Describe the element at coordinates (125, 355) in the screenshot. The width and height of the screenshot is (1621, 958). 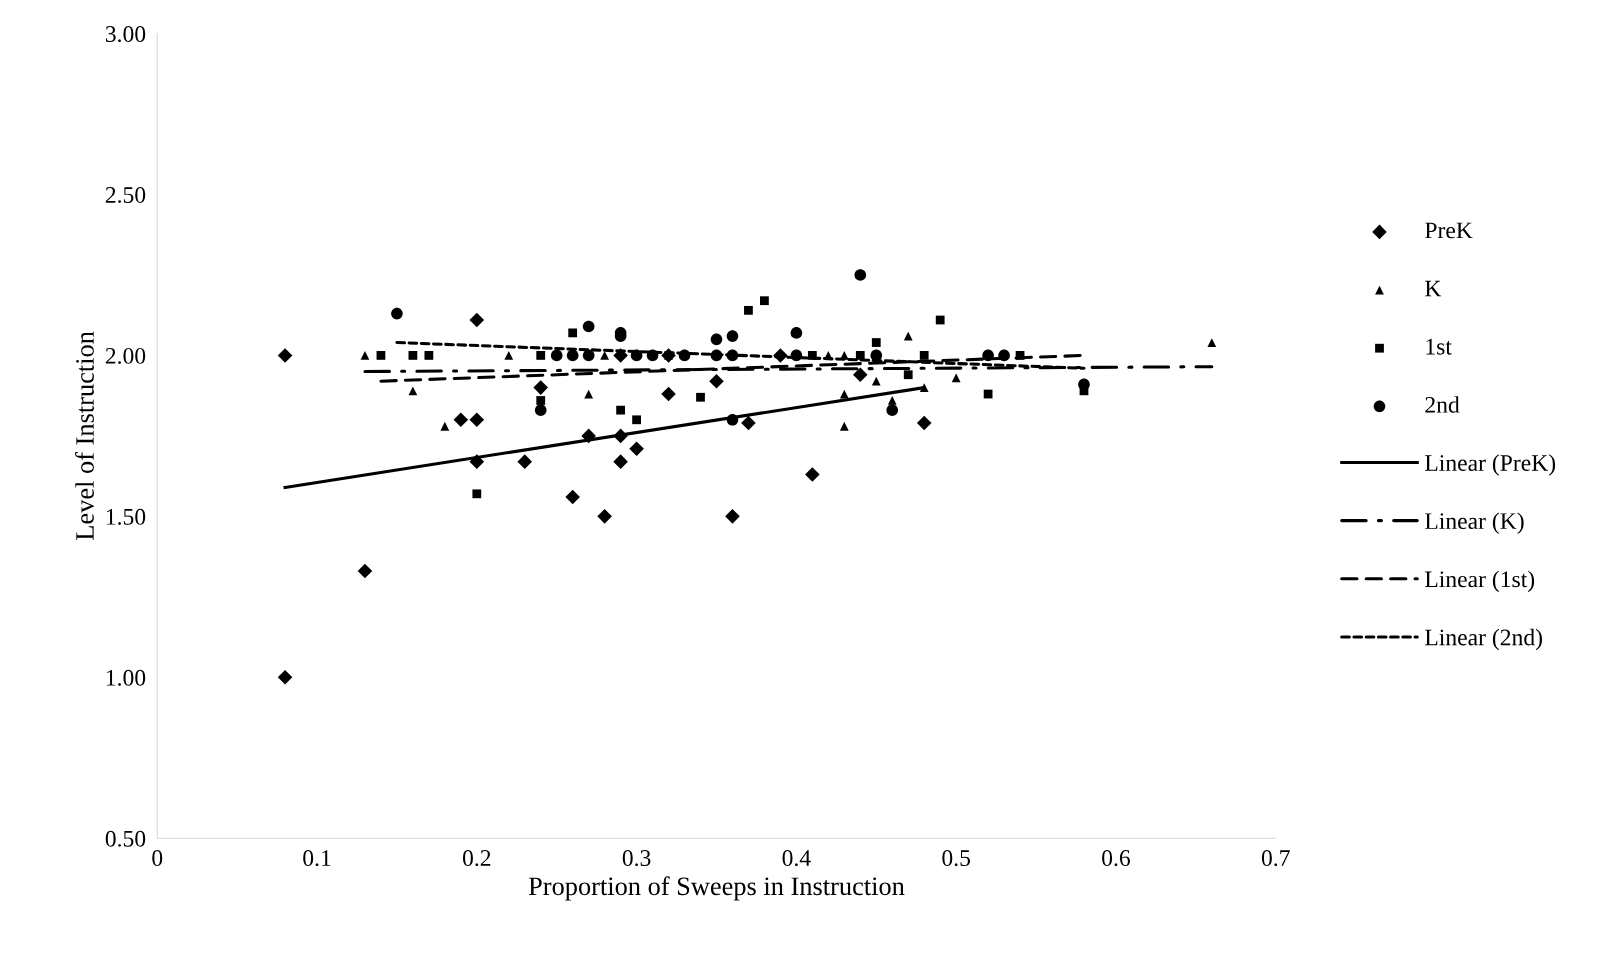
I see `y-tick-label: 2.00` at that location.